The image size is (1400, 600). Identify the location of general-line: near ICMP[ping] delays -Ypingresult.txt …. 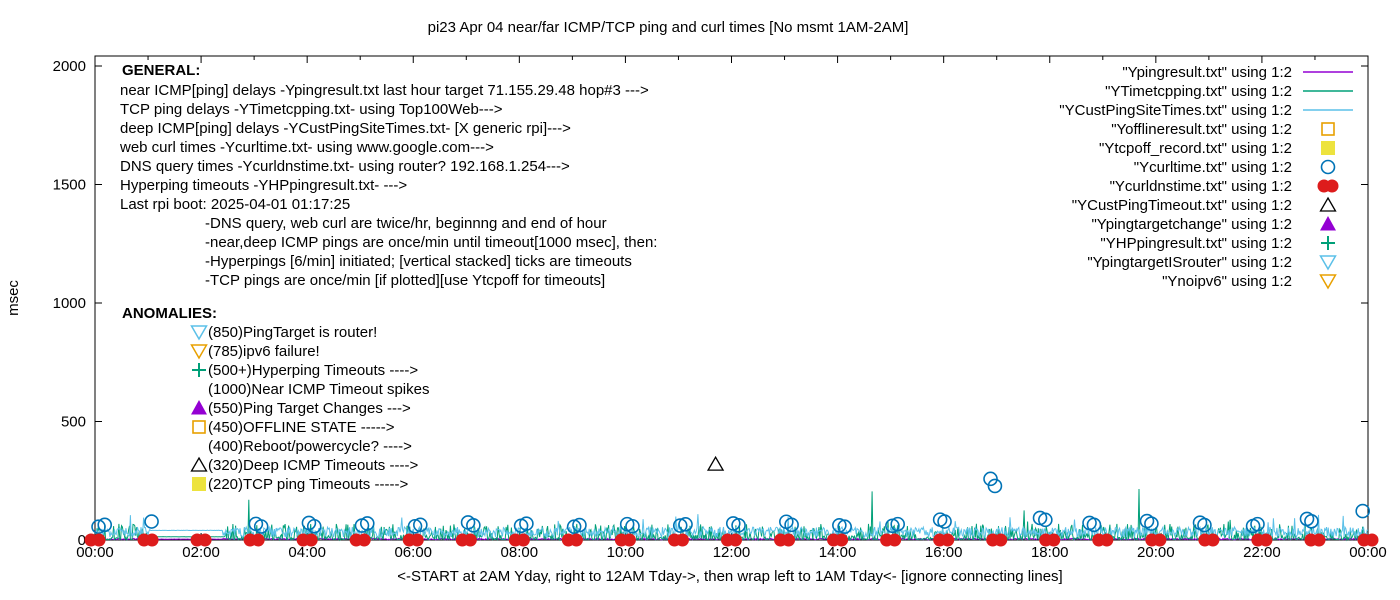
(384, 90).